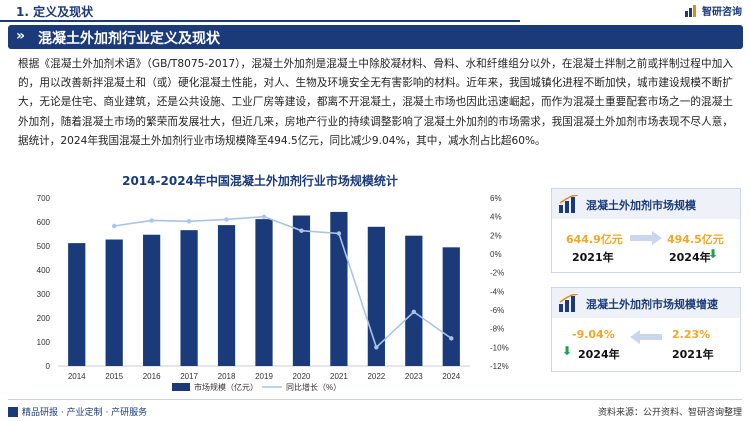 The height and width of the screenshot is (421, 750). Describe the element at coordinates (376, 347) in the screenshot. I see `growth-point-2022` at that location.